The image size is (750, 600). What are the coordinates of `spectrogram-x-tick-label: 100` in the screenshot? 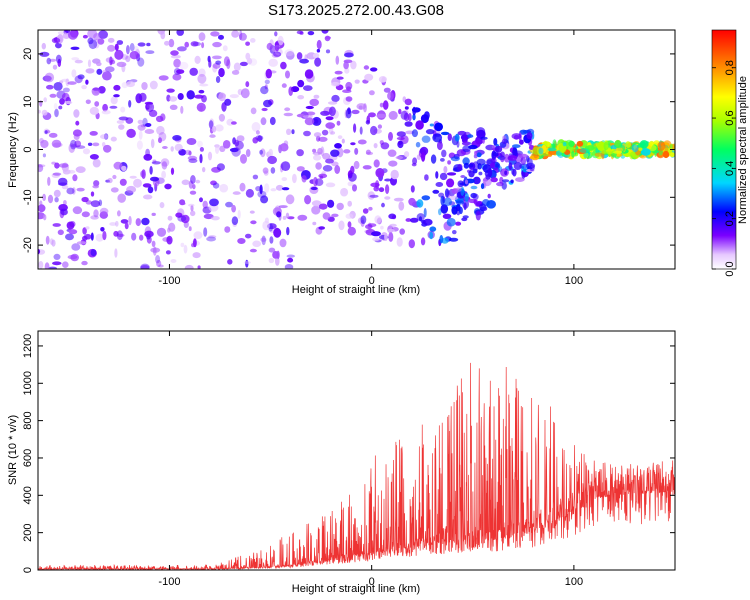 It's located at (574, 281).